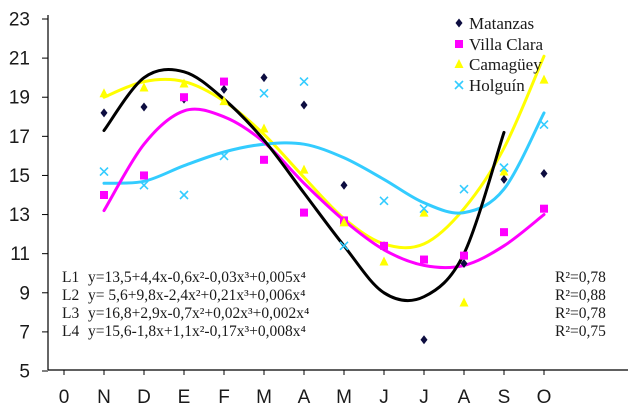 The width and height of the screenshot is (642, 411). What do you see at coordinates (70, 313) in the screenshot?
I see `equation-label: L3` at bounding box center [70, 313].